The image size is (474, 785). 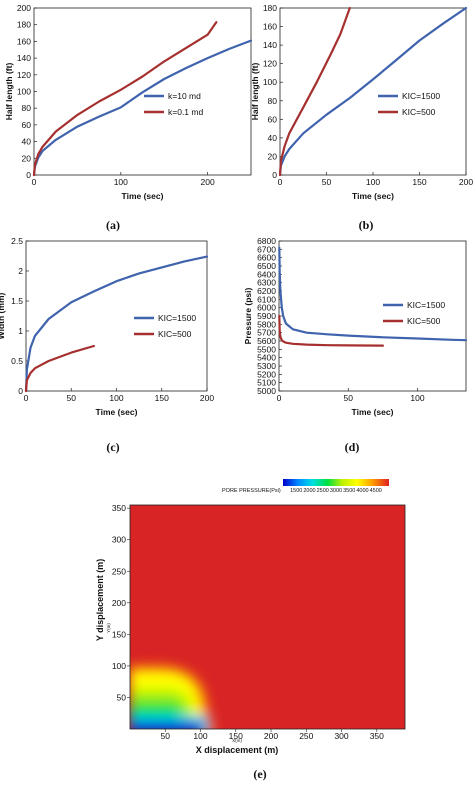 What do you see at coordinates (266, 324) in the screenshot?
I see `y-tick-label: 5800` at bounding box center [266, 324].